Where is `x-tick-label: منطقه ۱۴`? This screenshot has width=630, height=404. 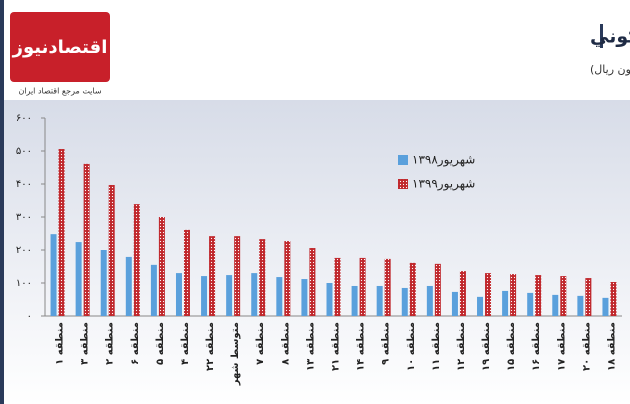 x-tick-label: منطقه ۱۴ is located at coordinates (361, 346).